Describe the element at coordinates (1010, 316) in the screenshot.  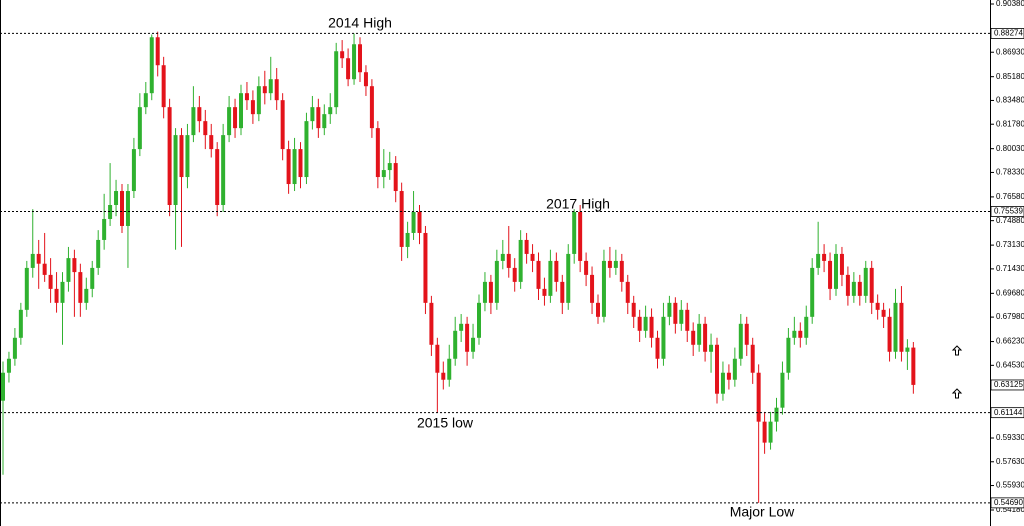
I see `y-tick-label: 0.67980` at that location.